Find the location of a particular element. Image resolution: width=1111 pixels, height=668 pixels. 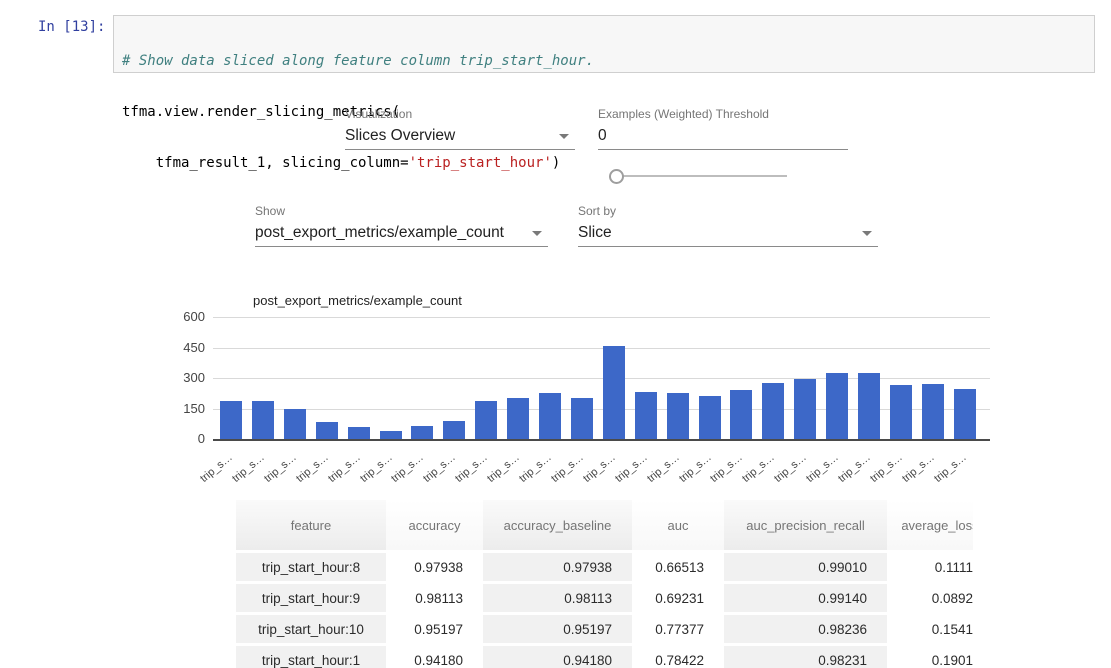

threshold-label: Examples (Weighted) Threshold is located at coordinates (683, 114).